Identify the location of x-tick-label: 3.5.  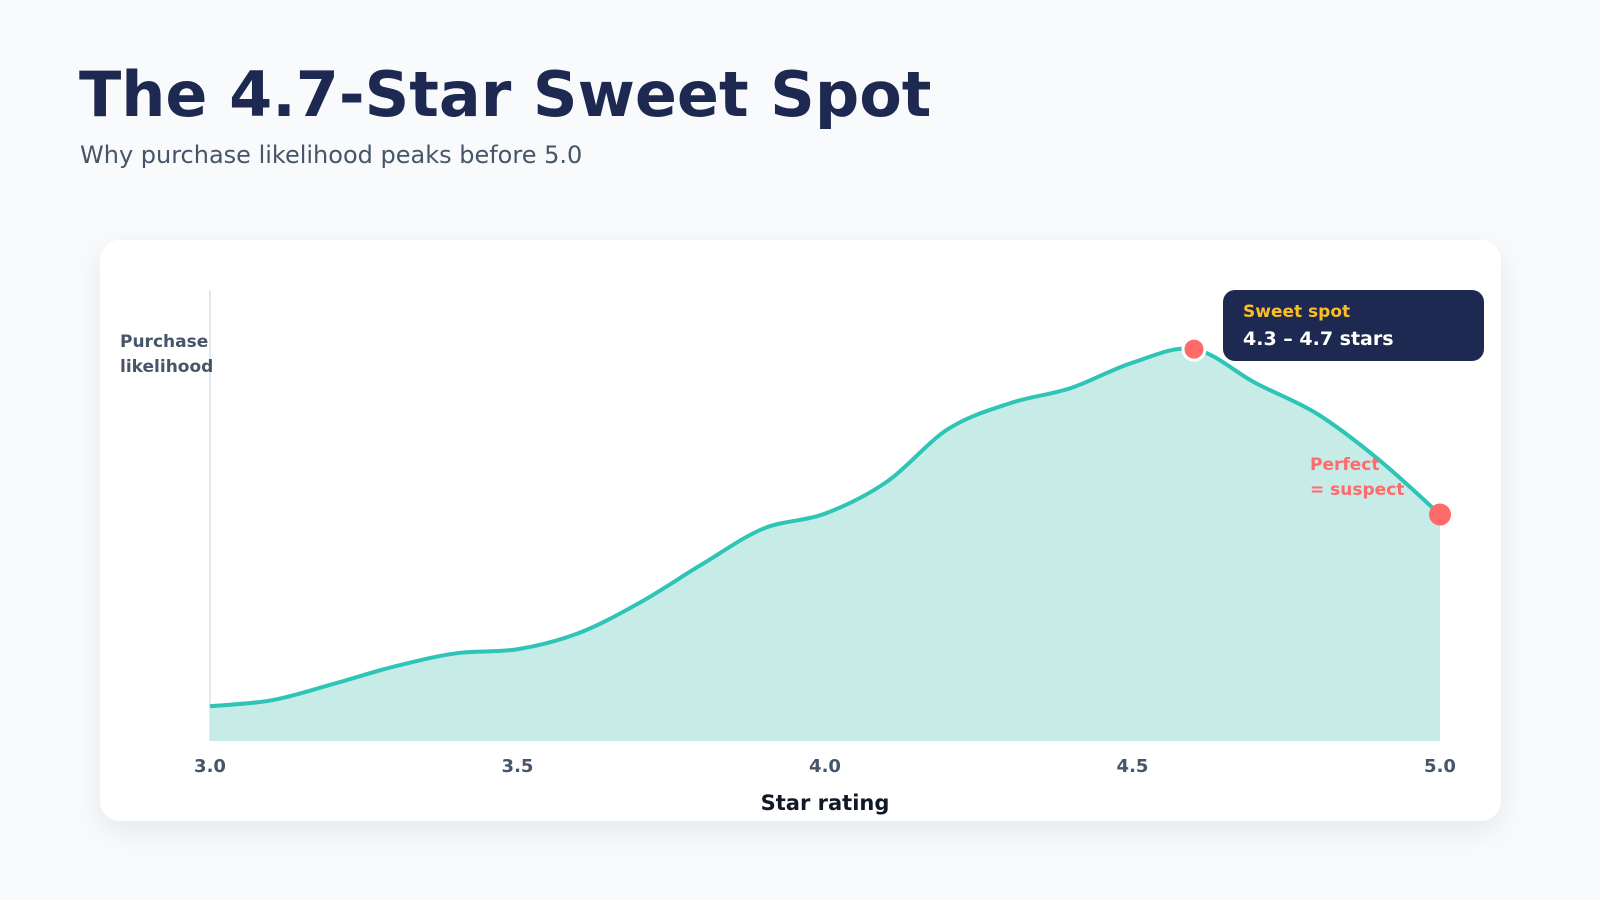
(518, 766).